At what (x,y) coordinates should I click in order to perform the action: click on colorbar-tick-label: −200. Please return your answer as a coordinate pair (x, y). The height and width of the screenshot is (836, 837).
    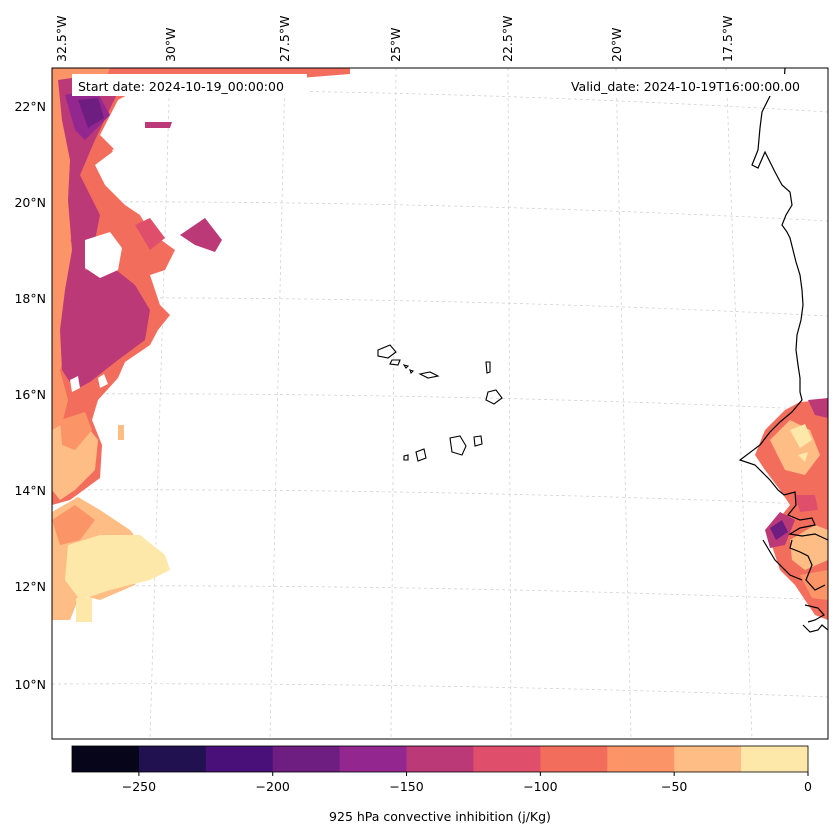
    Looking at the image, I should click on (273, 786).